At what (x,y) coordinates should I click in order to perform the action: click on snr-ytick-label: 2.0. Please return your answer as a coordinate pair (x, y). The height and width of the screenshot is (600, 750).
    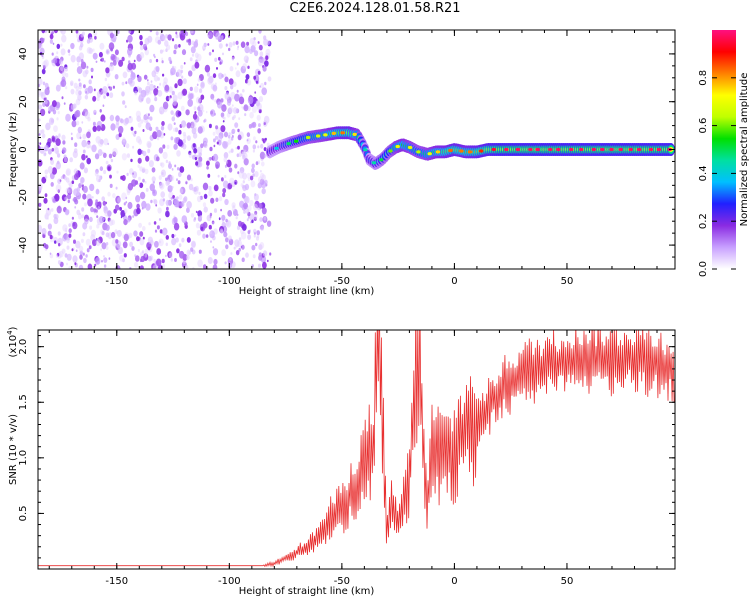
    Looking at the image, I should click on (23, 347).